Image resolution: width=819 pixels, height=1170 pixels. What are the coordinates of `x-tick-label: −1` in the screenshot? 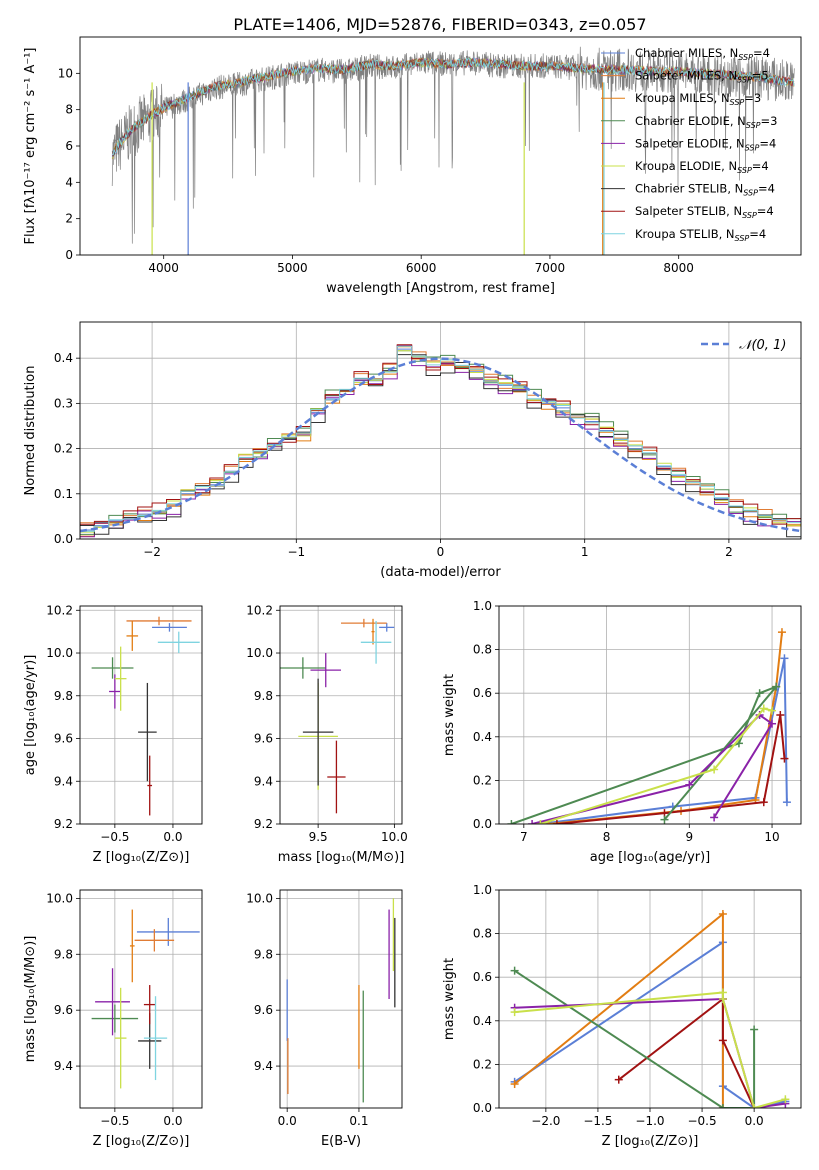 It's located at (296, 552).